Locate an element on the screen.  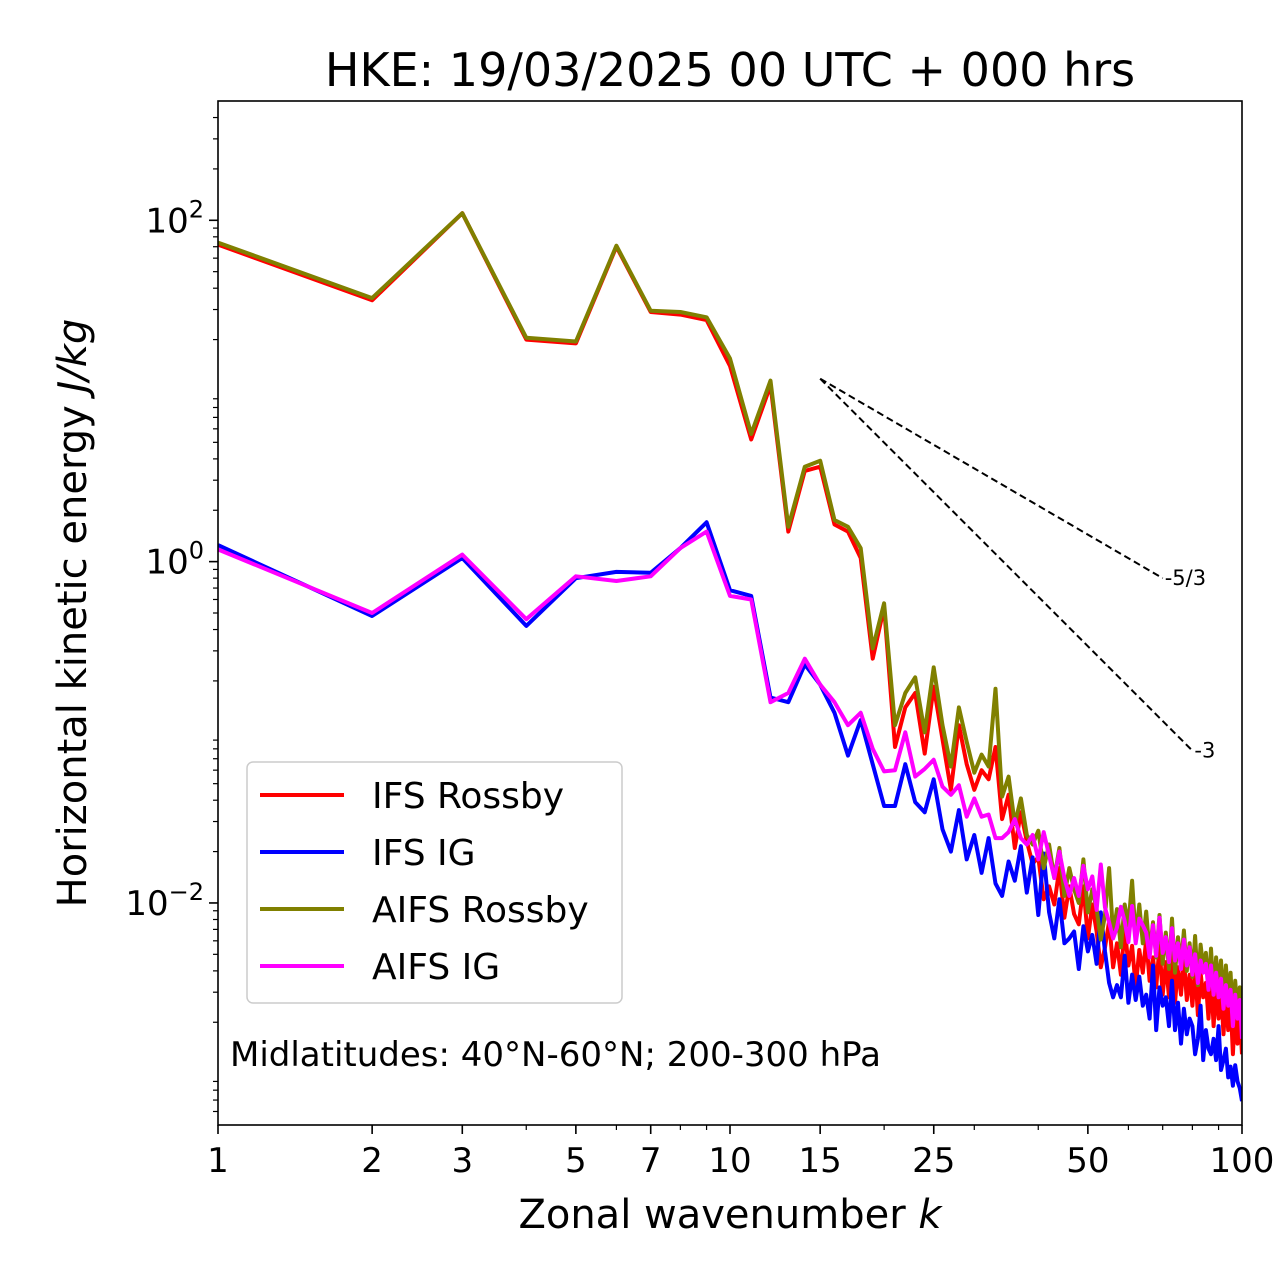
legend-label: IFS Rossby is located at coordinates (468, 796).